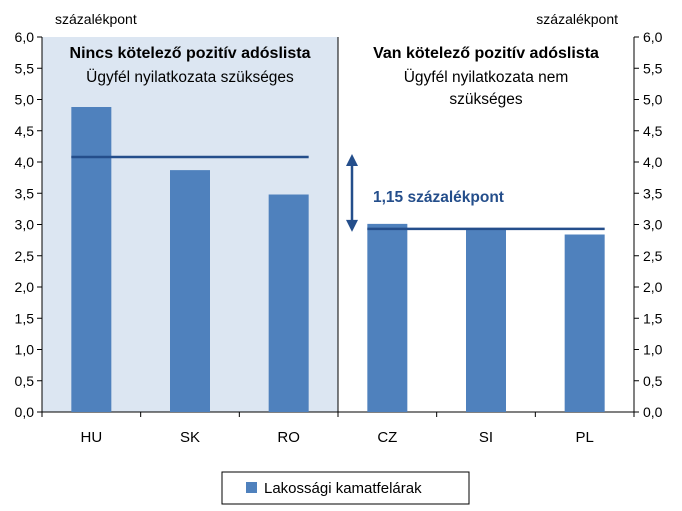 This screenshot has width=682, height=511. I want to click on y-tick-label-left: 5,5, so click(25, 68).